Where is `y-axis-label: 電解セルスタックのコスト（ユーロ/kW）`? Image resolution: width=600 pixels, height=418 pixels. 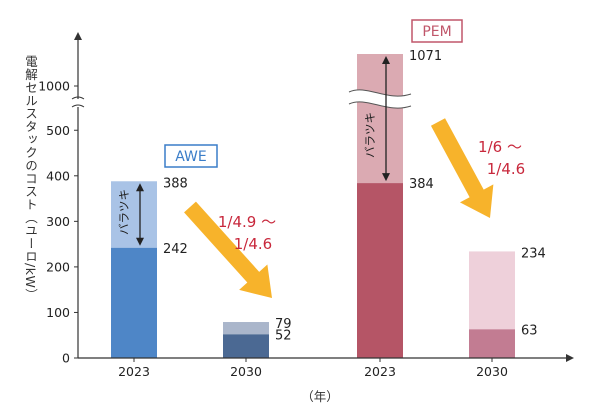 y-axis-label: 電解セルスタックのコスト（ユーロ/kW） is located at coordinates (30, 178).